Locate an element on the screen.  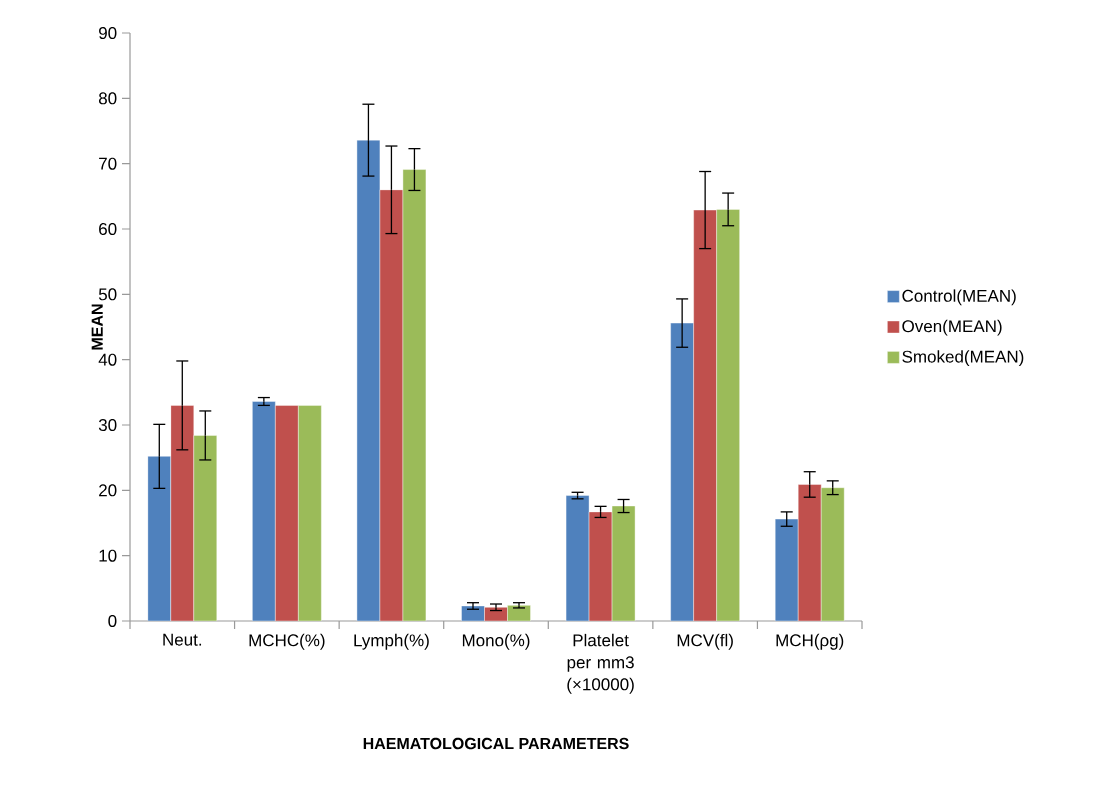
legend-label: Smoked(MEAN) is located at coordinates (963, 358).